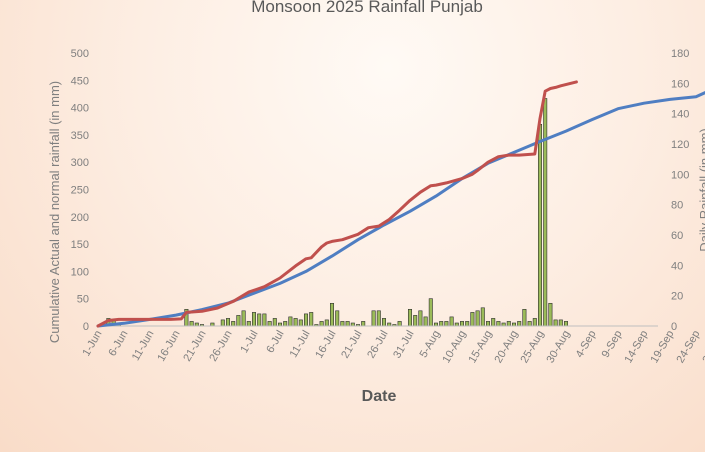  I want to click on x-tick-label: 26-Jul, so click(377, 345).